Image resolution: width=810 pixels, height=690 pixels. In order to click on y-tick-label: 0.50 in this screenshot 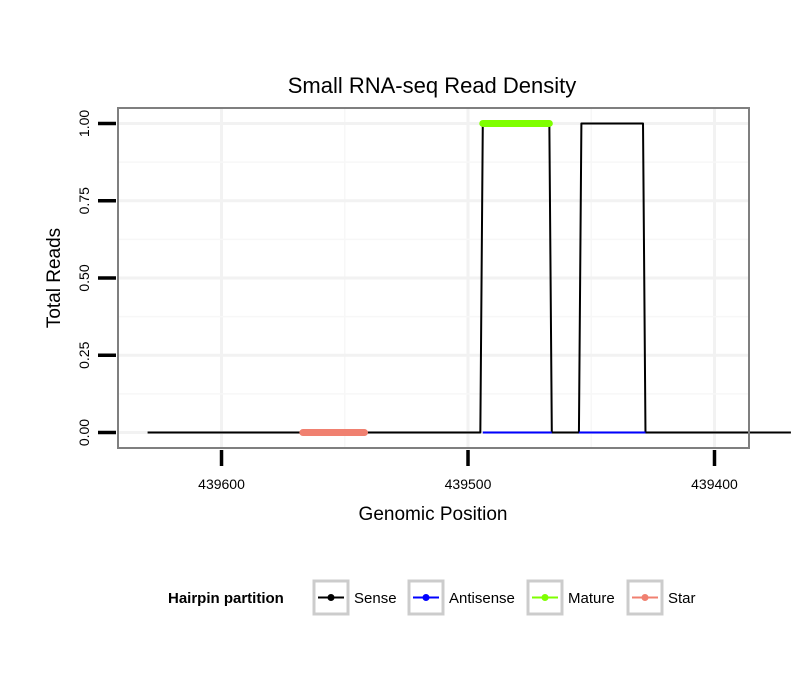, I will do `click(84, 277)`.